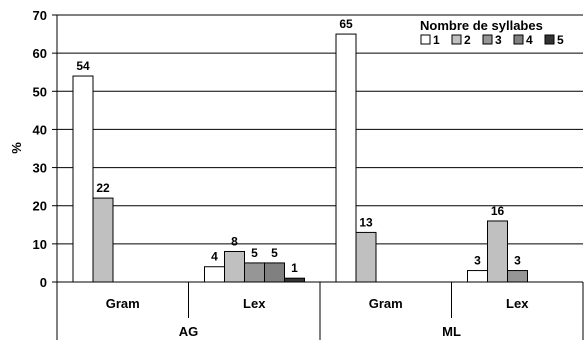 This screenshot has height=342, width=587. What do you see at coordinates (436, 40) in the screenshot?
I see `legend-label: 1` at bounding box center [436, 40].